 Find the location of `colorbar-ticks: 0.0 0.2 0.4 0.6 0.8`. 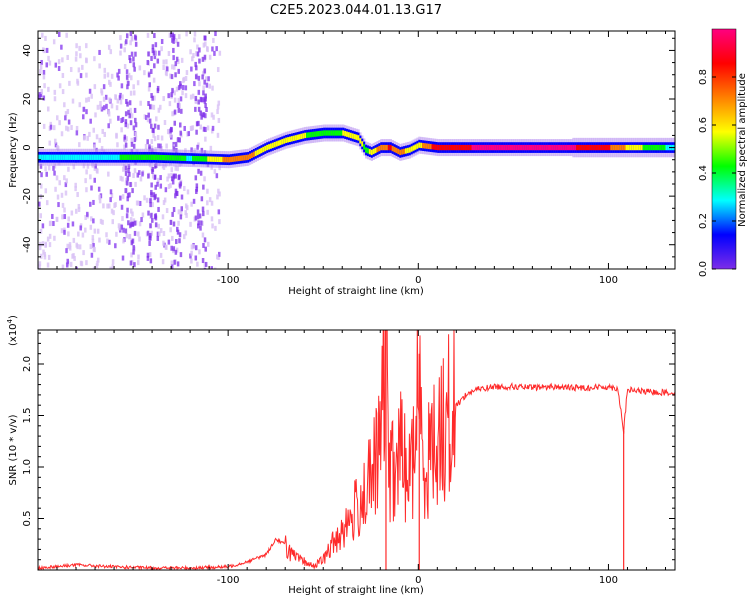

colorbar-ticks: 0.0 0.2 0.4 0.6 0.8 is located at coordinates (717, 173).